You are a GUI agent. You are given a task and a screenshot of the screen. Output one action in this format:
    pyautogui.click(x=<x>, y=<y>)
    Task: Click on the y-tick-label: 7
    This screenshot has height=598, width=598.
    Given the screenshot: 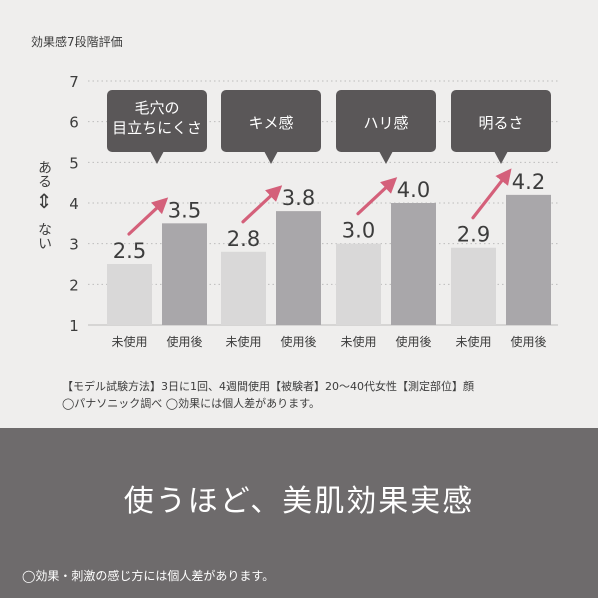 What is the action you would take?
    pyautogui.click(x=74, y=82)
    